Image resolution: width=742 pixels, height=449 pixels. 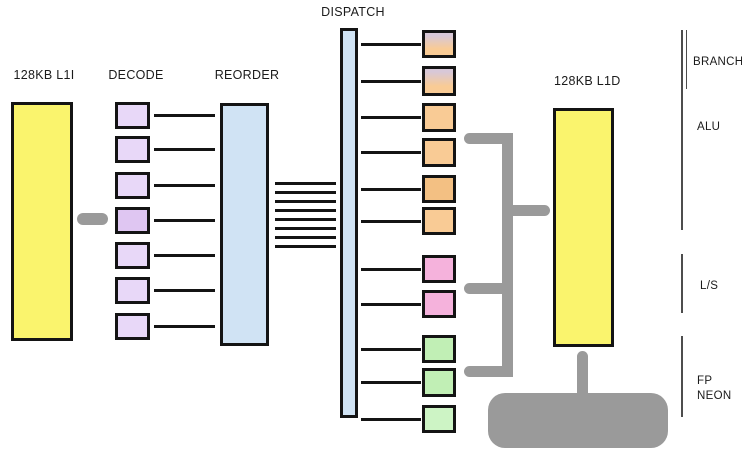 What do you see at coordinates (349, 223) in the screenshot?
I see `dispatch-bar` at bounding box center [349, 223].